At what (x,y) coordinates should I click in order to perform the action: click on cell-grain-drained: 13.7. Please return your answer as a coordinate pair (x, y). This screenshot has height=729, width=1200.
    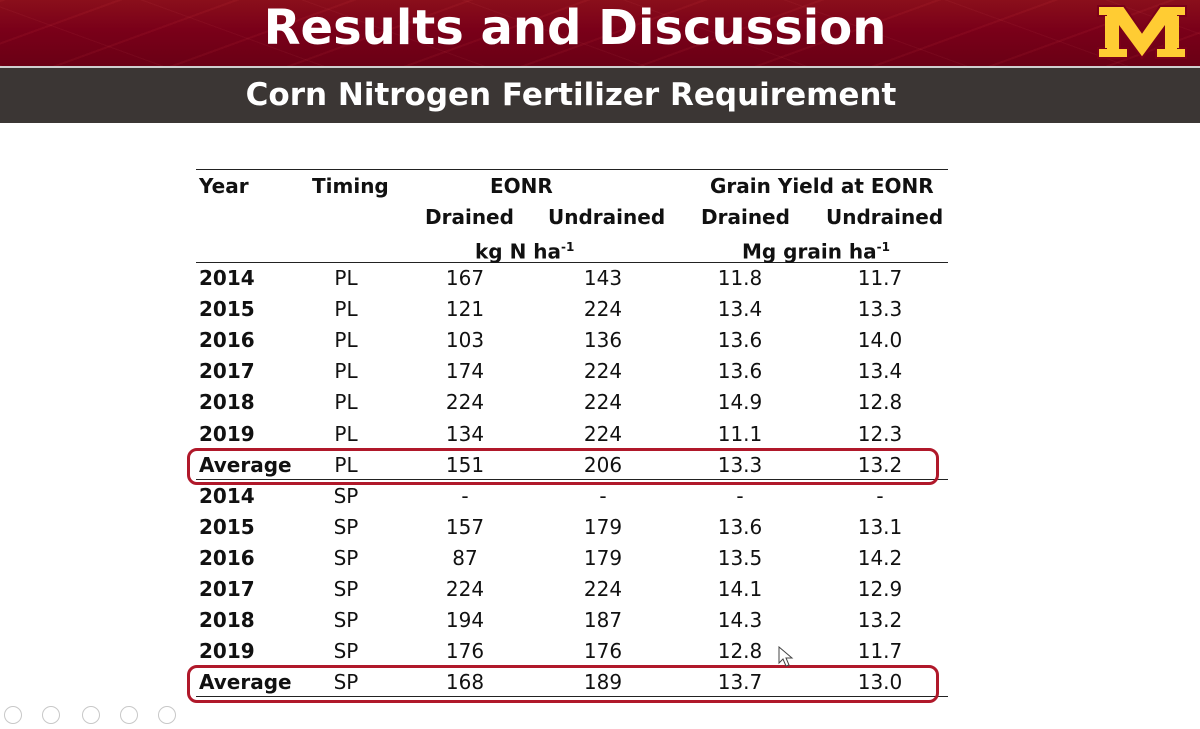
    Looking at the image, I should click on (740, 682).